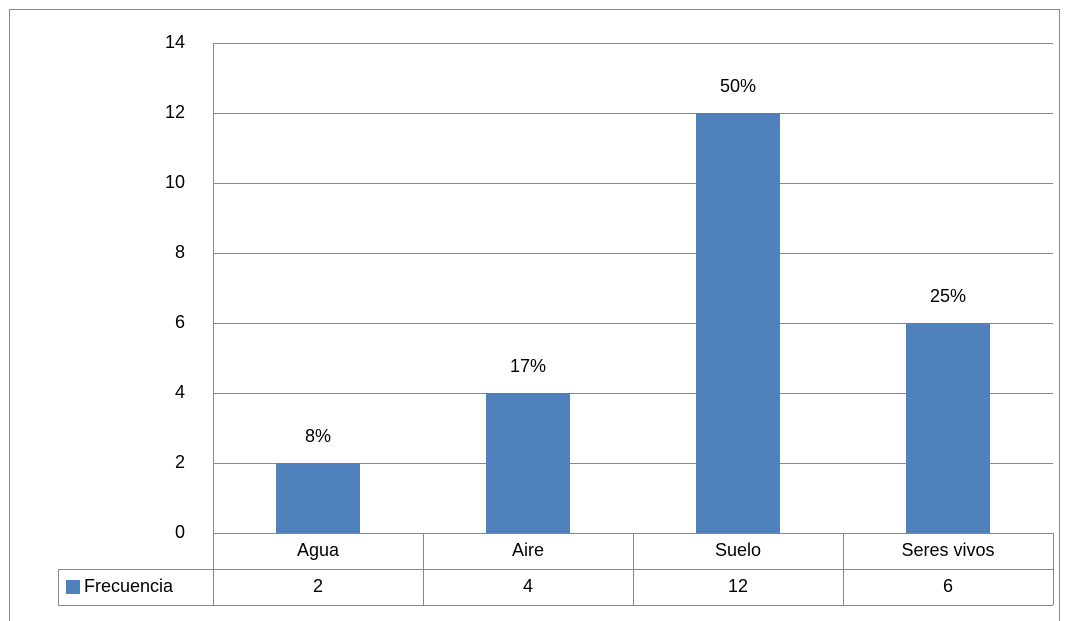 This screenshot has width=1068, height=621. What do you see at coordinates (73, 587) in the screenshot?
I see `legend-key` at bounding box center [73, 587].